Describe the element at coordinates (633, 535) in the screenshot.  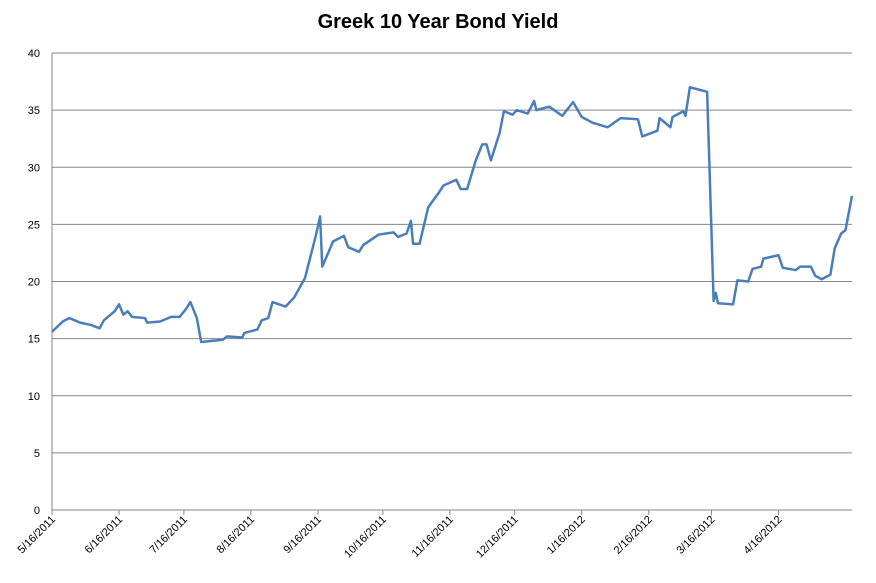
I see `x-tick-label: 2/16/2012` at that location.